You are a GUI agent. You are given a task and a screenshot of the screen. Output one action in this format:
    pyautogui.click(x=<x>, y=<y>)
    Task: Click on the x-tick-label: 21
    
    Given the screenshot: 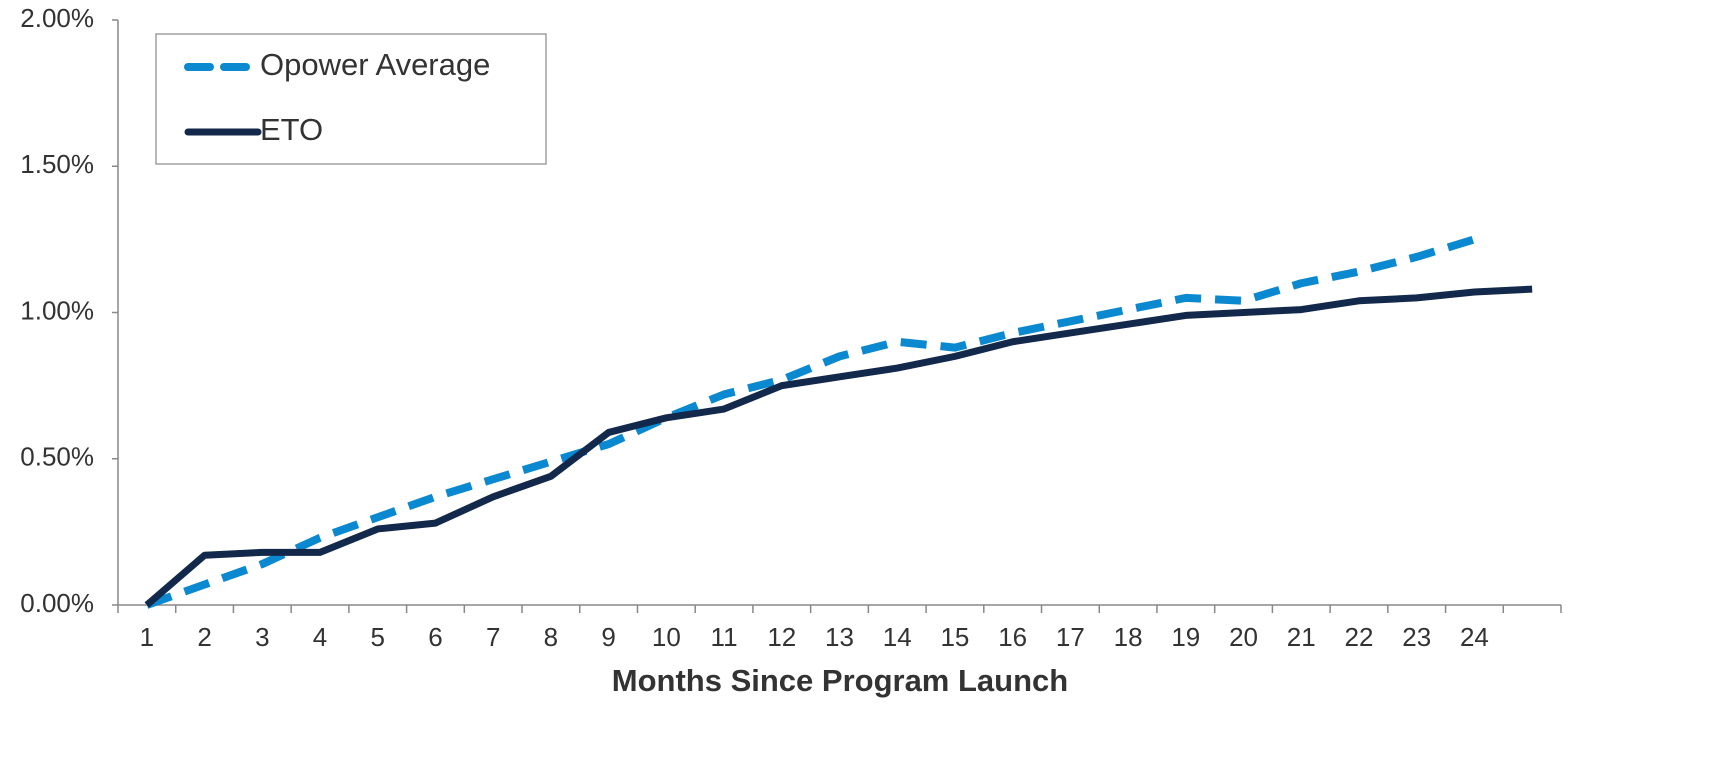 What is the action you would take?
    pyautogui.click(x=1301, y=637)
    